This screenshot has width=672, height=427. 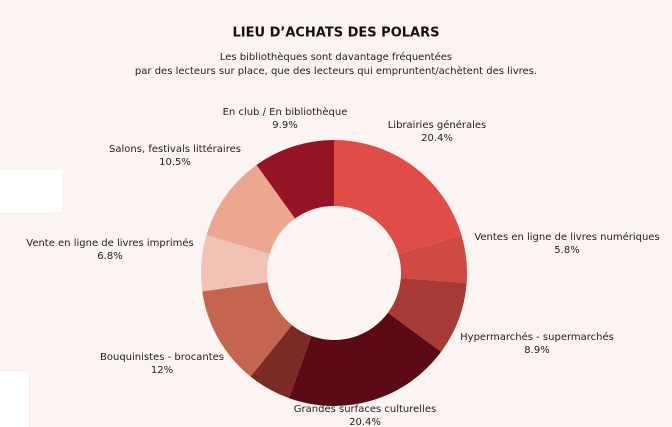 I want to click on value-label: 10.5%, so click(x=175, y=162).